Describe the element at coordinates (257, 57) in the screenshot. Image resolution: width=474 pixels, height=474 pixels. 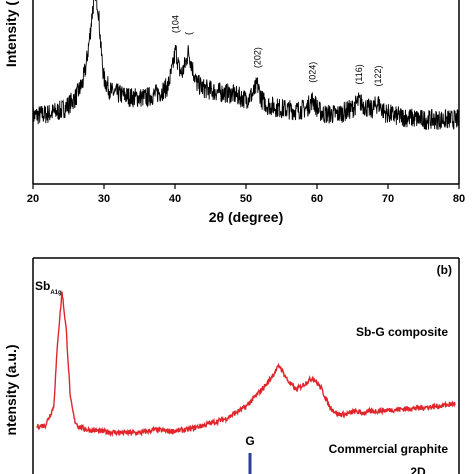
I see `peak-index-label: (202)` at that location.